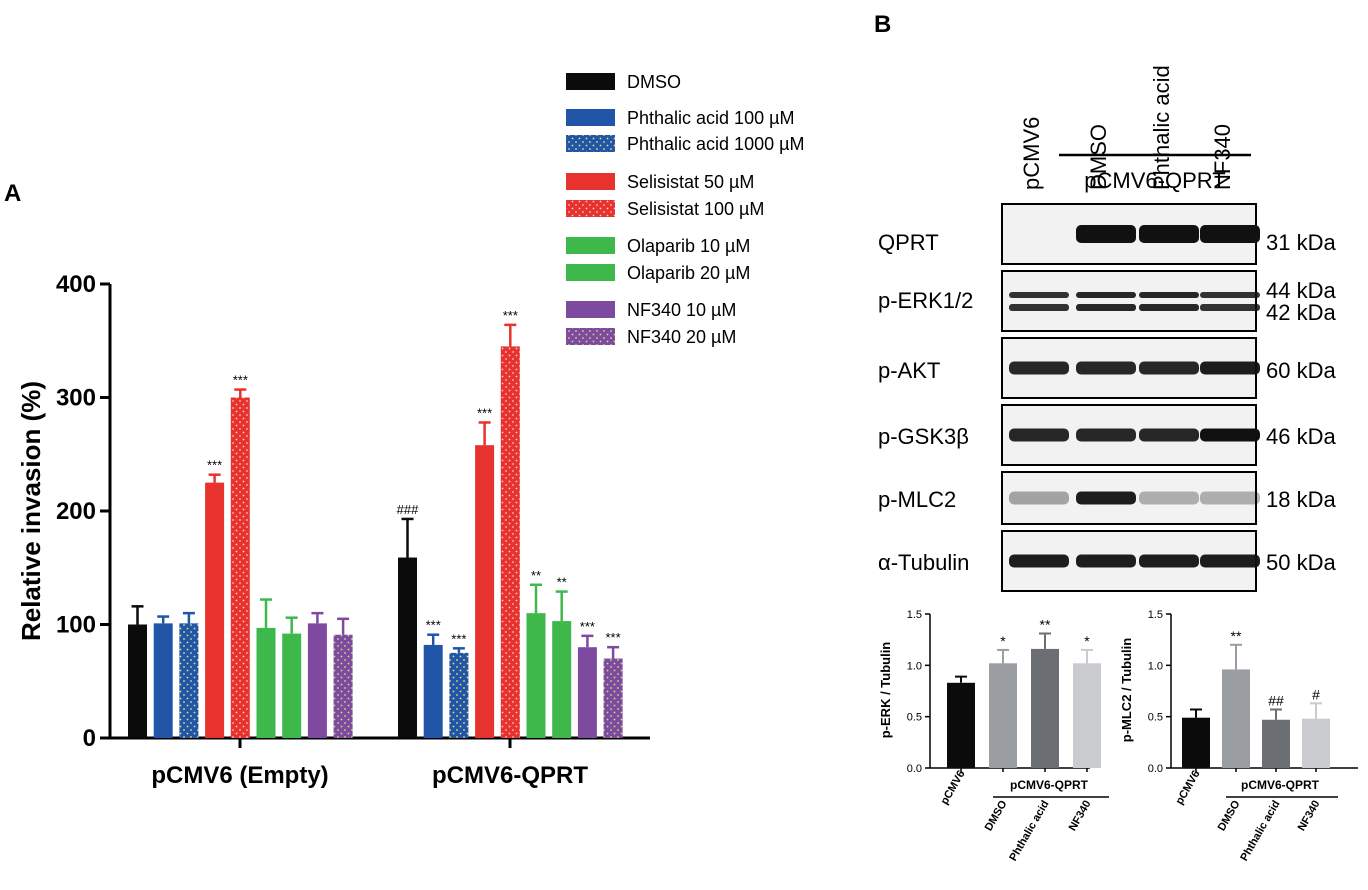  Describe the element at coordinates (31, 511) in the screenshot. I see `y-axis-label: Relative invasion (%)` at that location.